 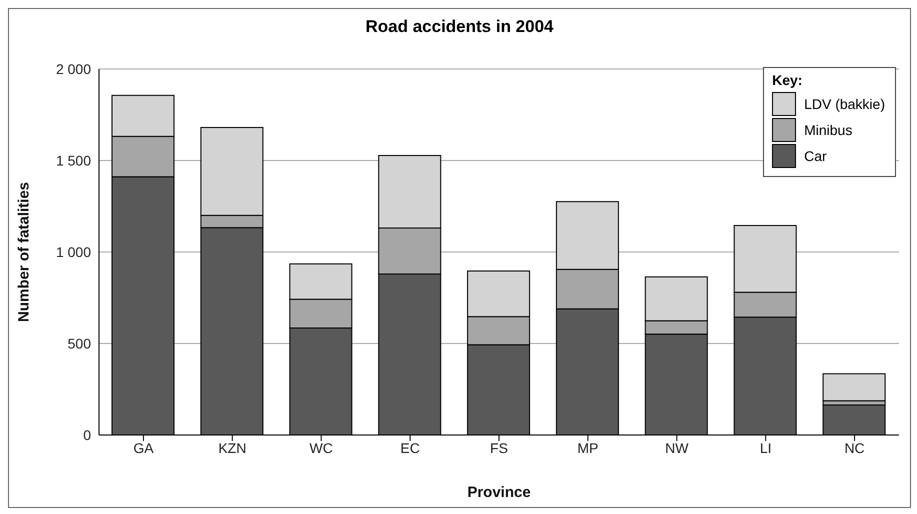 I want to click on x-tick-label: MP, so click(x=587, y=448).